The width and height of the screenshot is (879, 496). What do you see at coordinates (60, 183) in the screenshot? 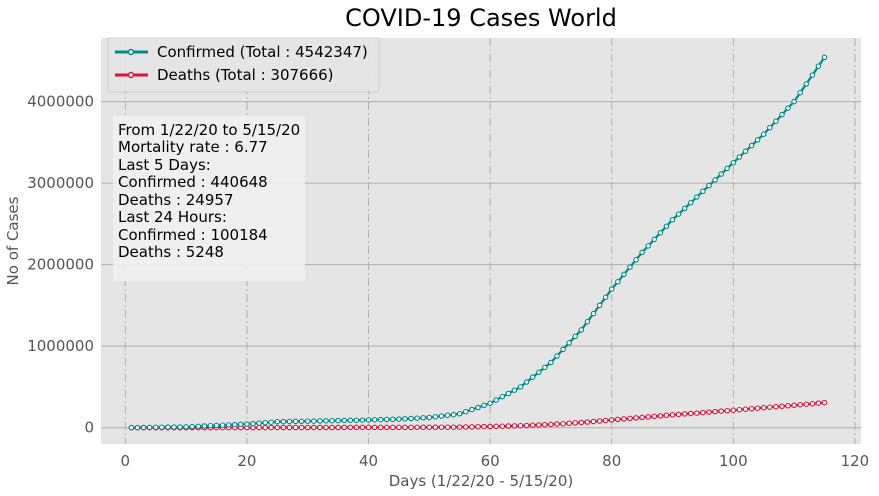
I see `y-tick-3: 3000000` at bounding box center [60, 183].